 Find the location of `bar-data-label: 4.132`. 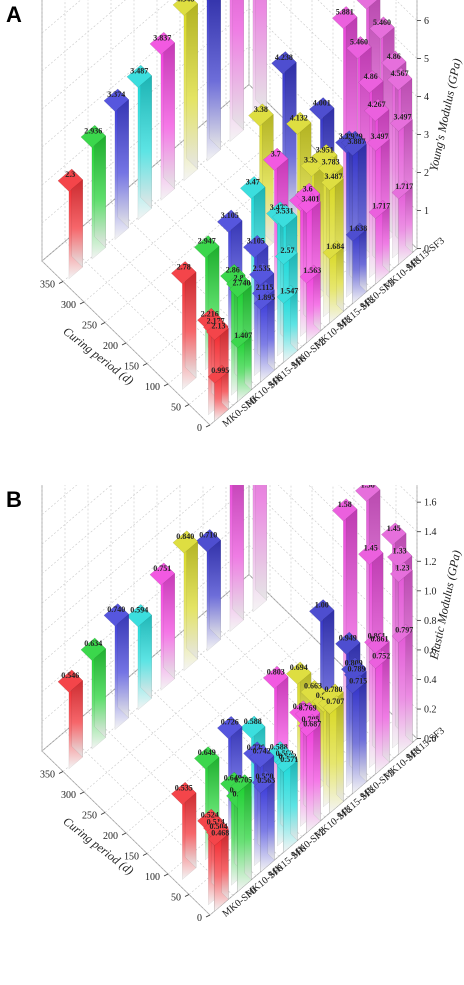

bar-data-label: 4.132 is located at coordinates (299, 117).